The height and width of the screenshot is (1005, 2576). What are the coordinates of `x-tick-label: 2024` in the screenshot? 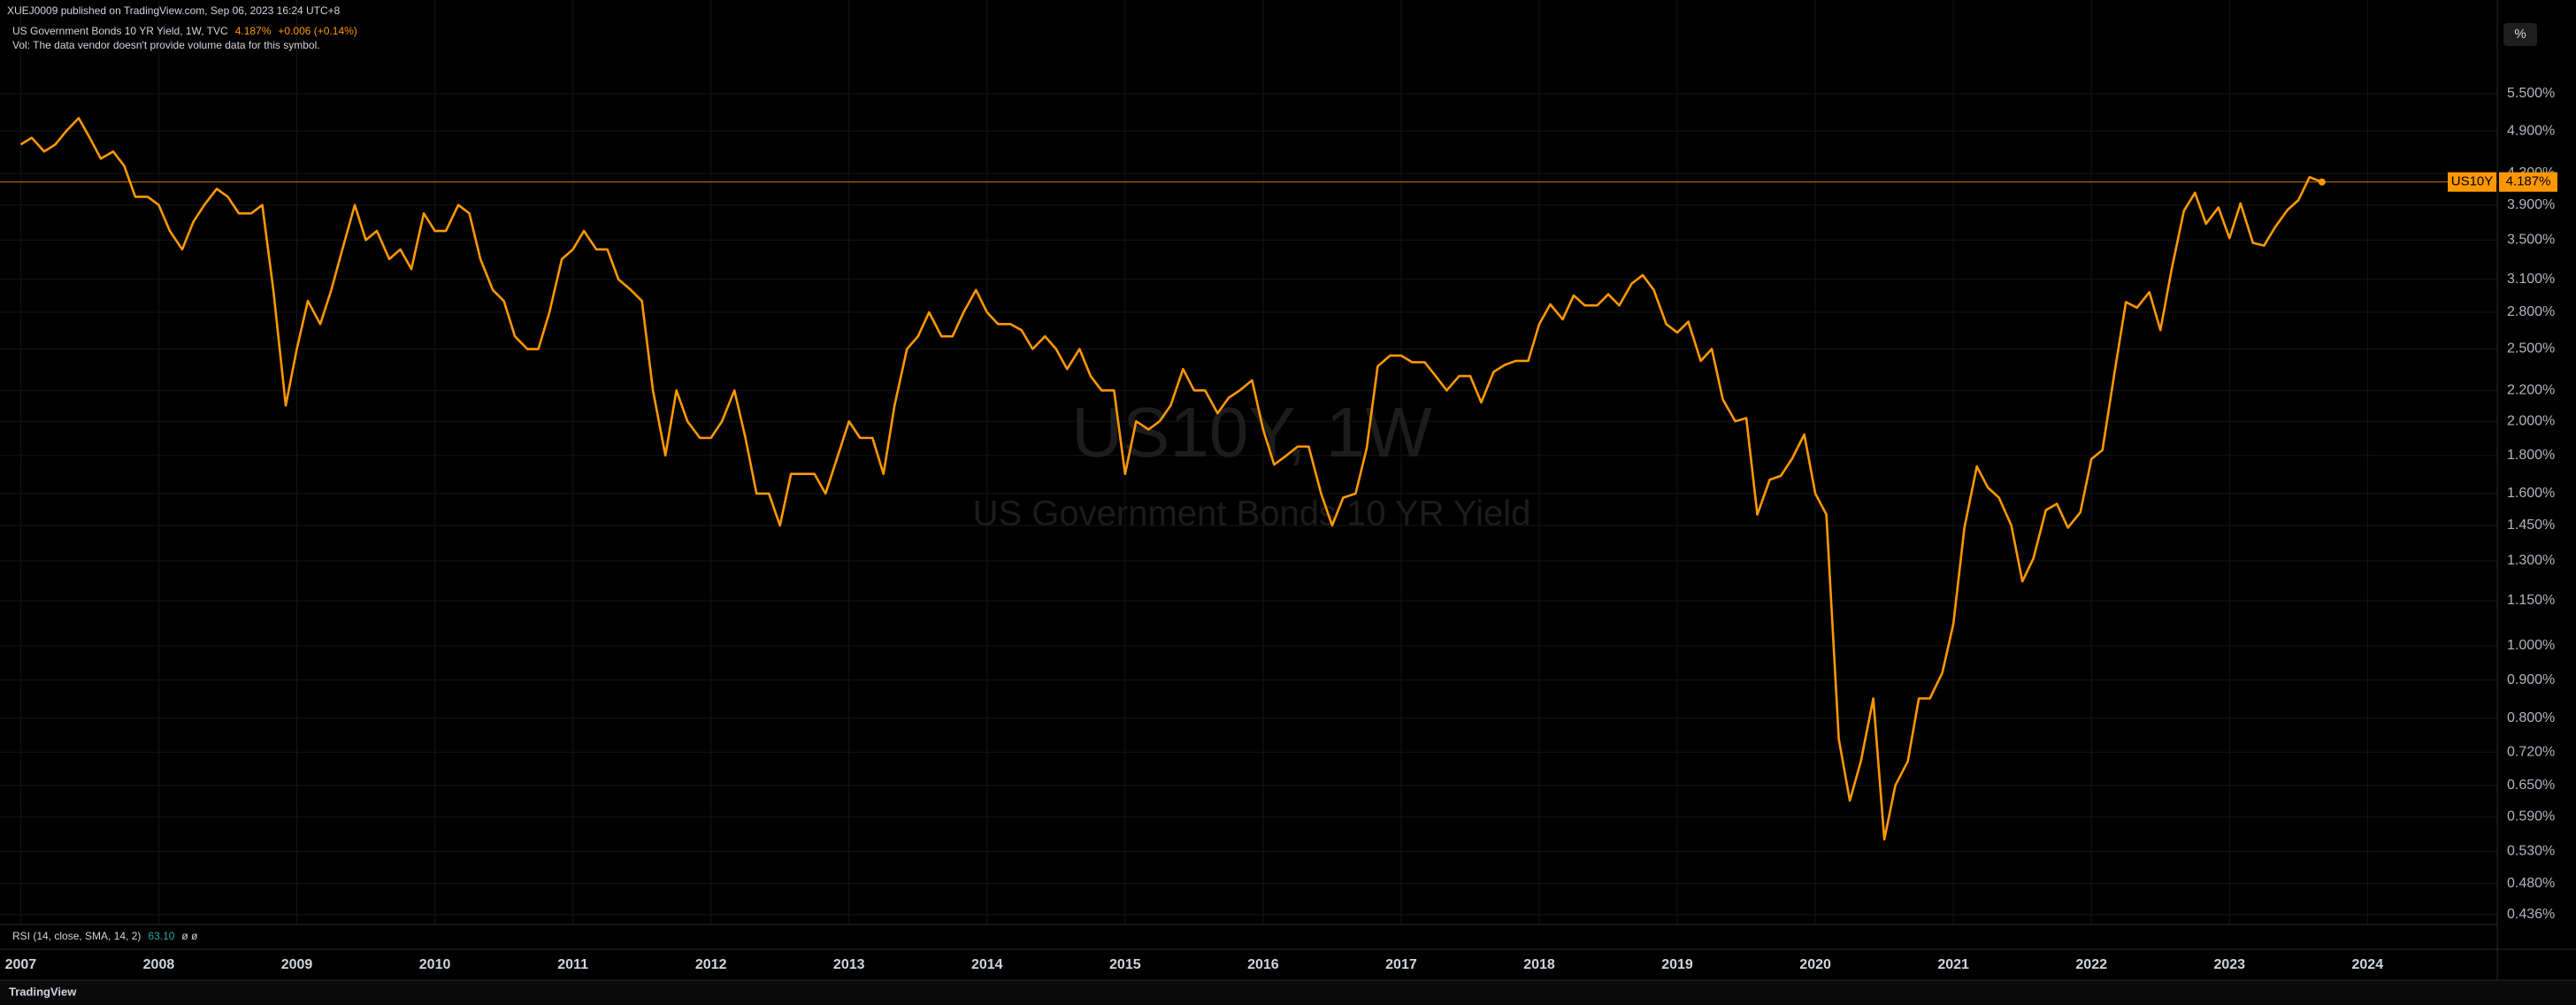 It's located at (2368, 965).